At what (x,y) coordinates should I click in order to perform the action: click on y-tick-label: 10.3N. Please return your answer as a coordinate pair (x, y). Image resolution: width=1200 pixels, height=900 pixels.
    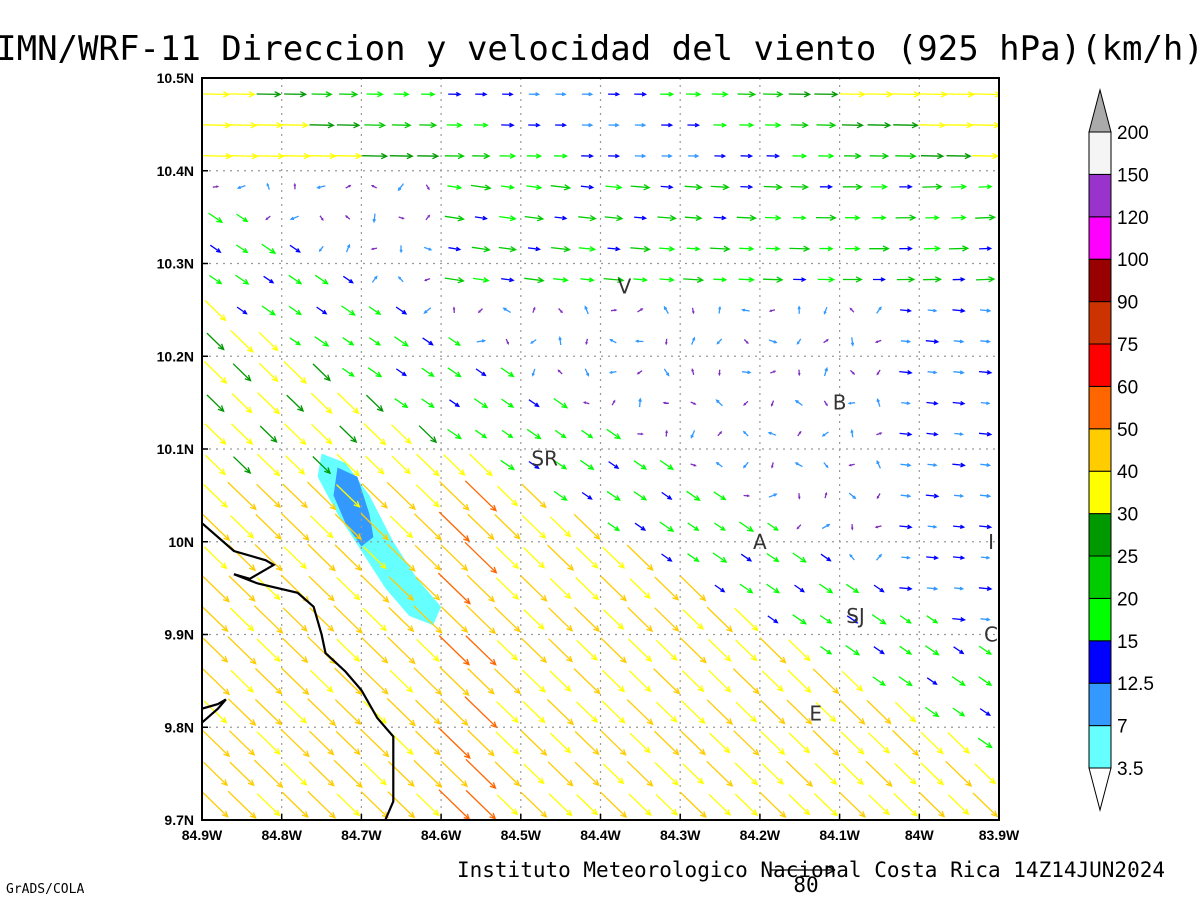
    Looking at the image, I should click on (175, 264).